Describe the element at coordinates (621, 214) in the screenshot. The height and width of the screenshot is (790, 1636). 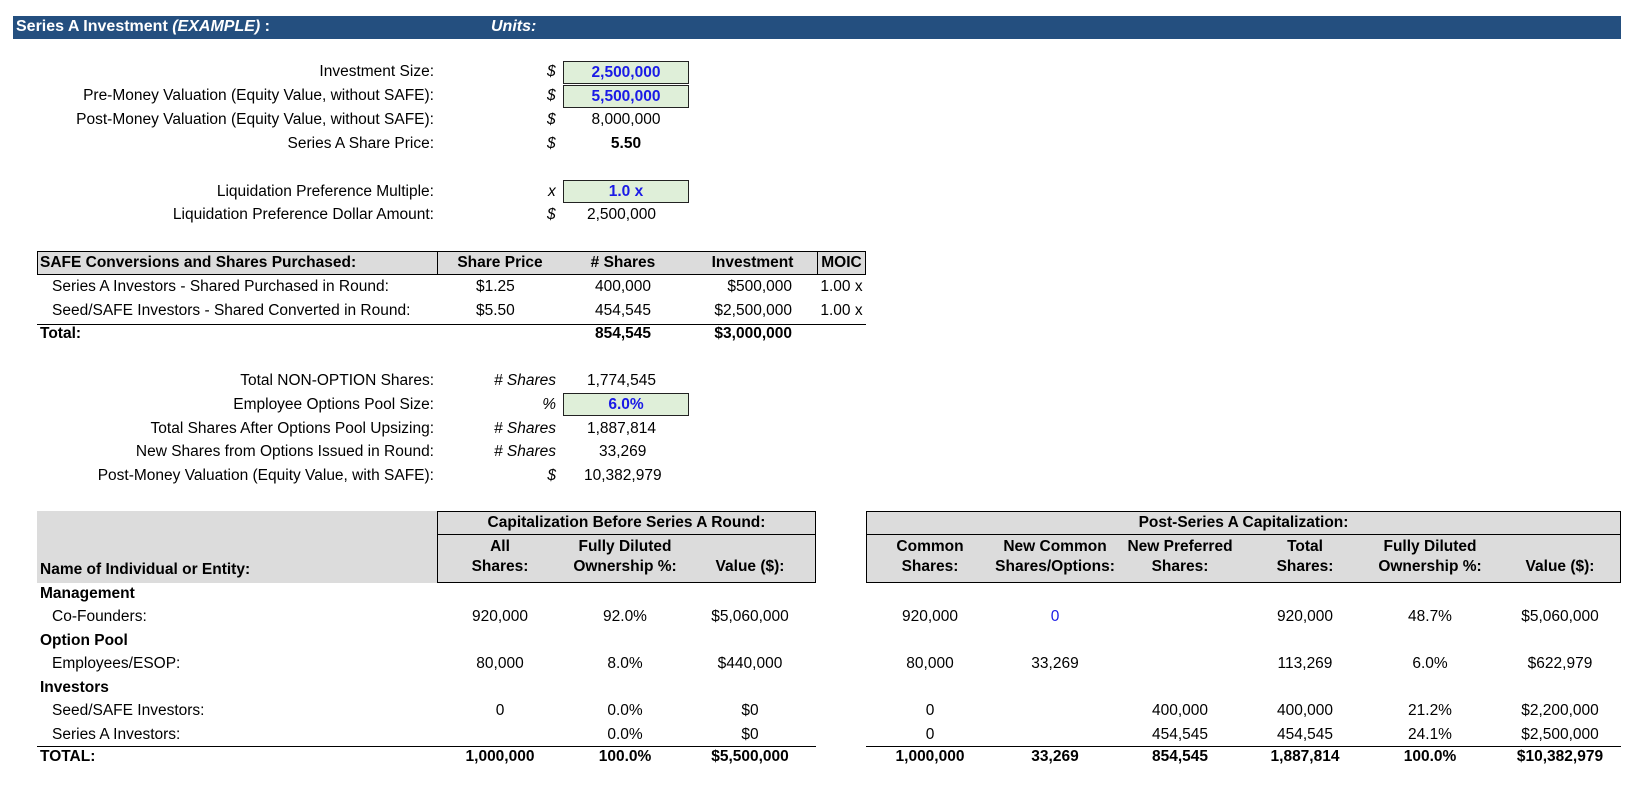
I see `liq-amount-value: 2,500,000` at that location.